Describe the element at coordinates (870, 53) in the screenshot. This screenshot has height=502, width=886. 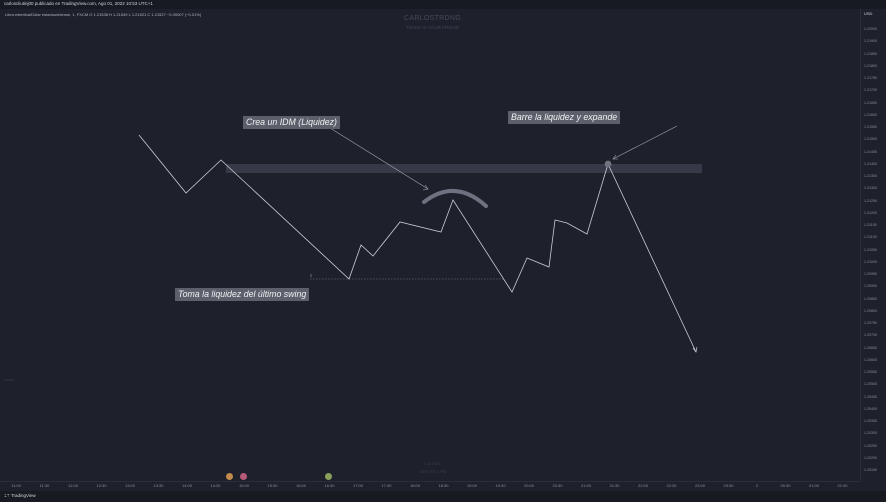
I see `price-tick-label: 1.21850` at that location.